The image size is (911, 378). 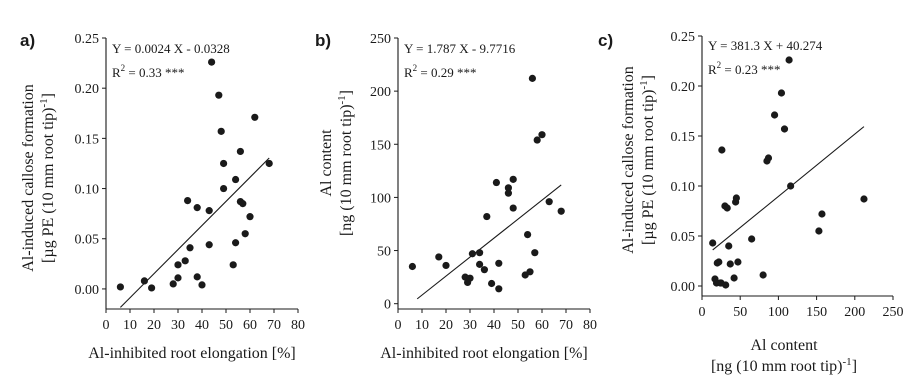 I want to click on panel-a-ylabel-line1: Al-induced callose formation, so click(x=28, y=178).